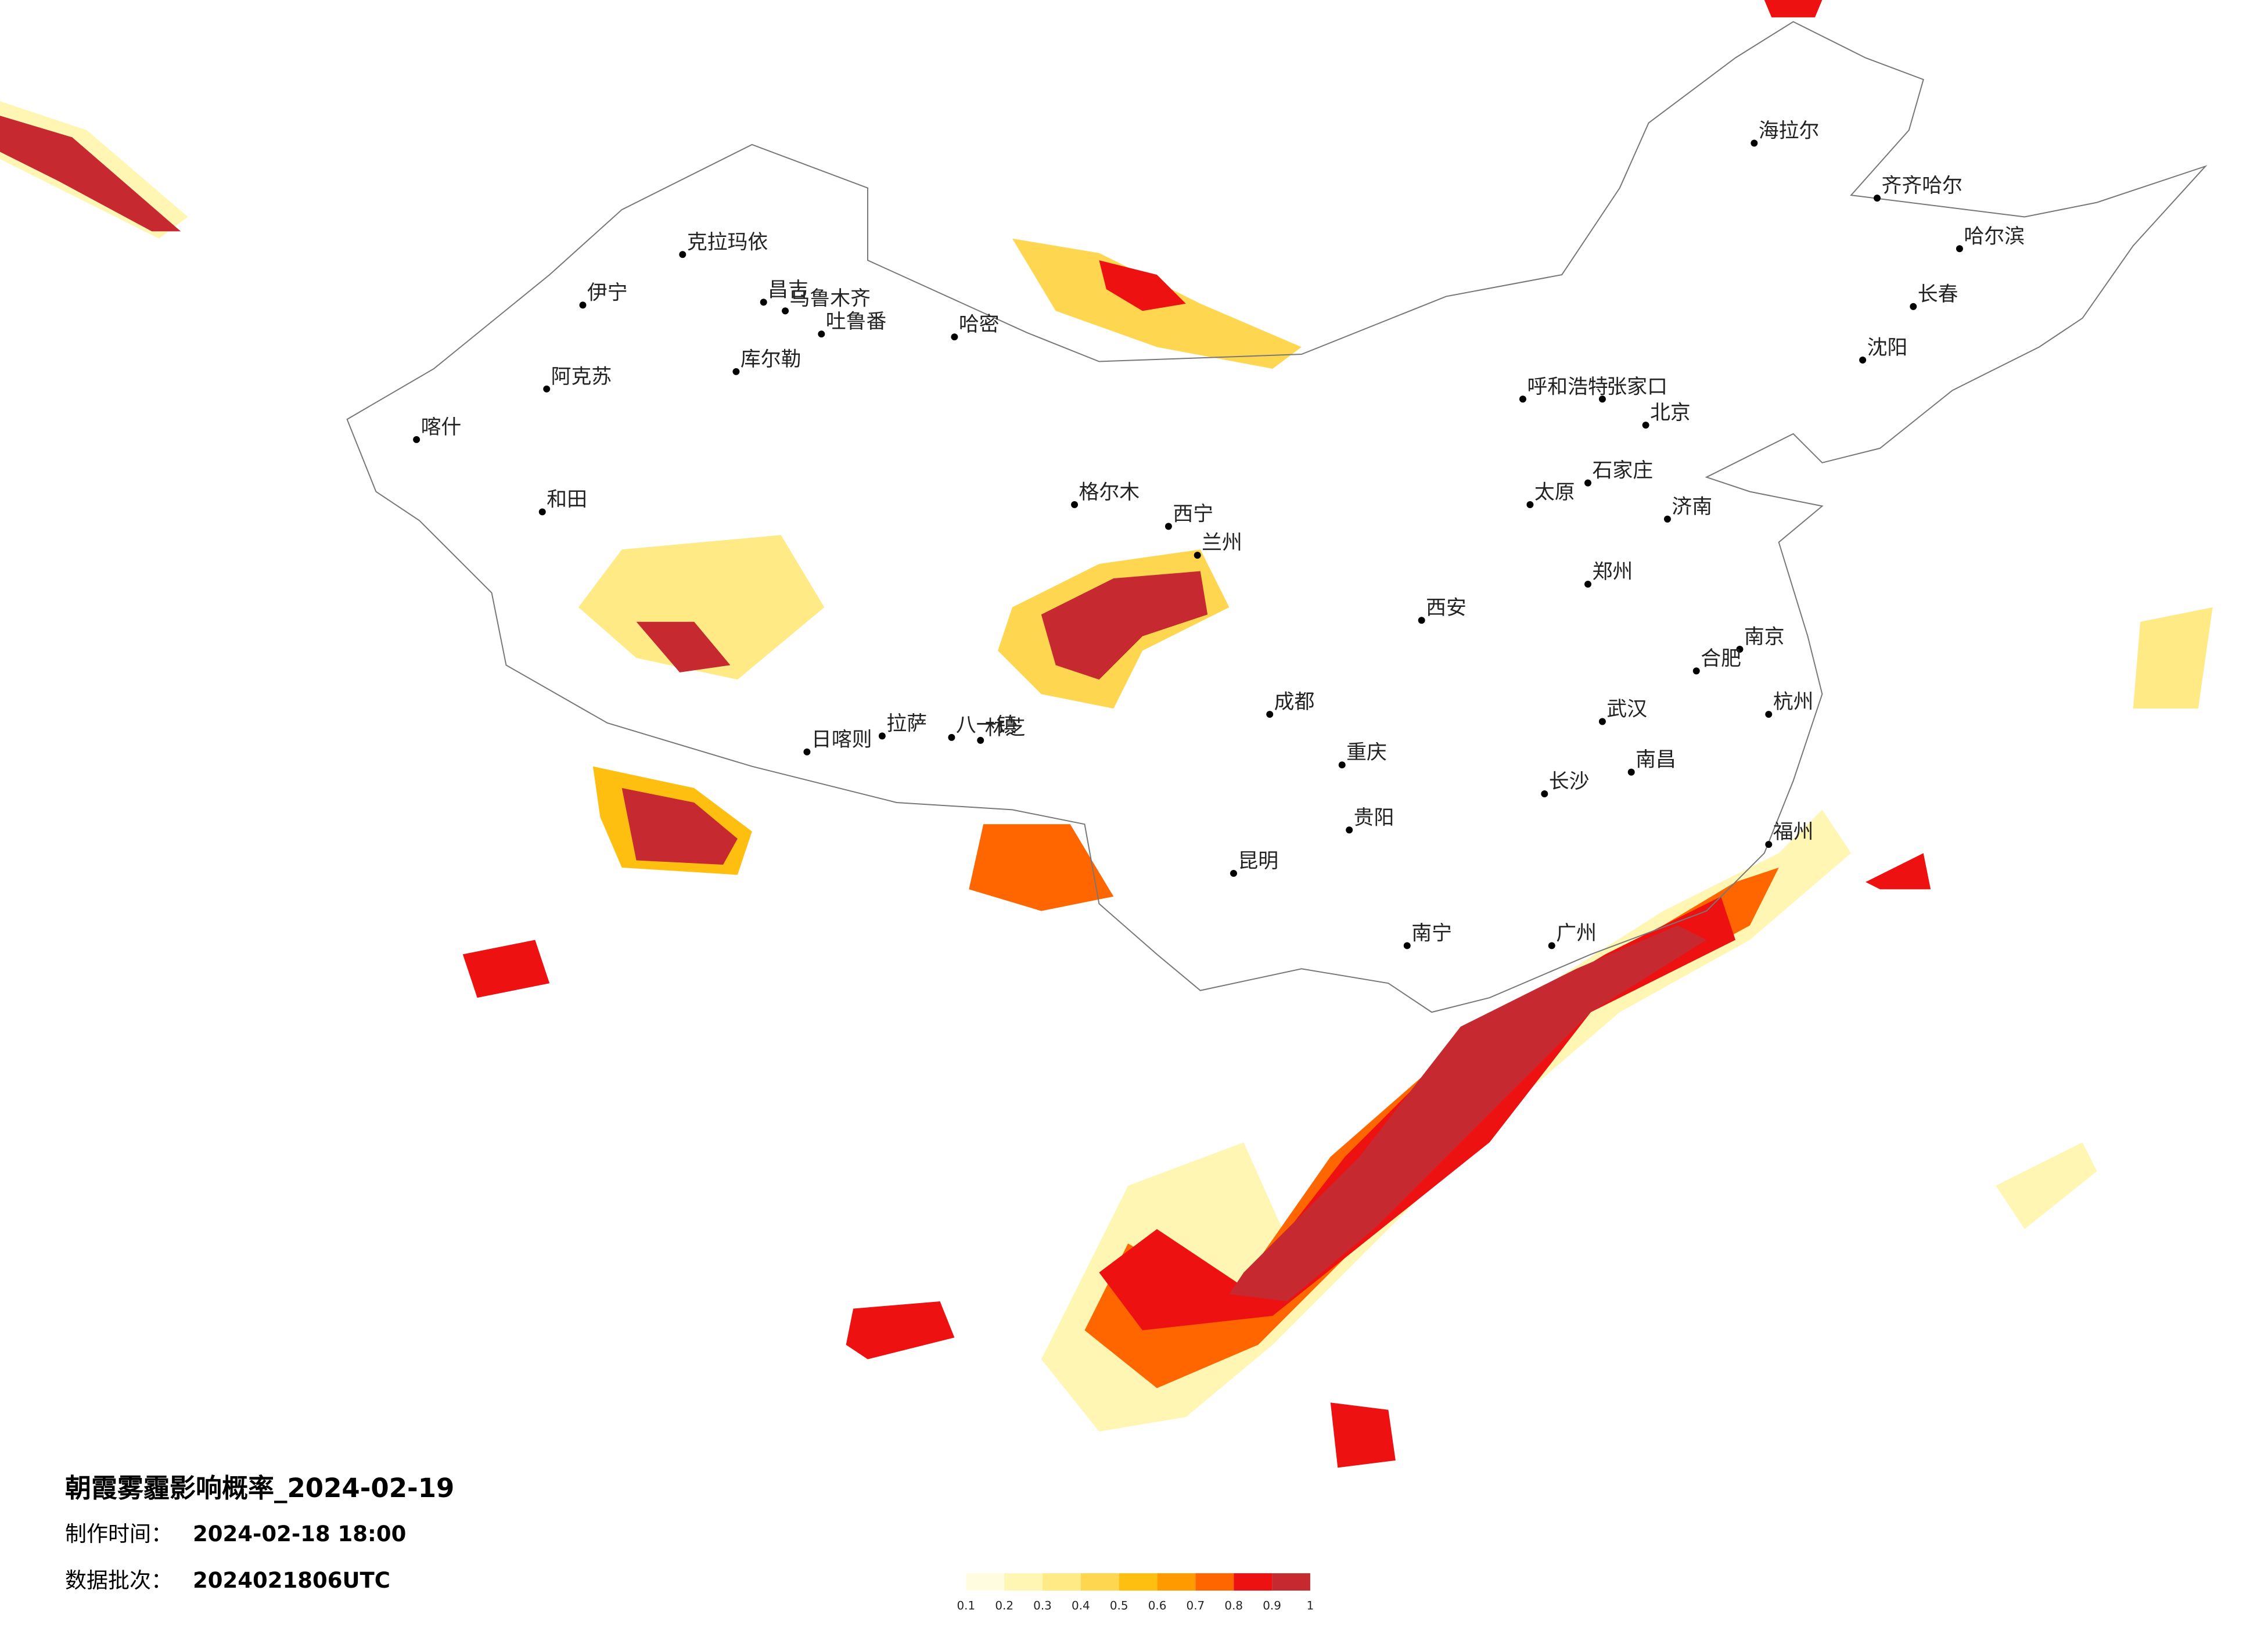 The image size is (2268, 1626). What do you see at coordinates (1431, 933) in the screenshot?
I see `city-label: 南宁` at bounding box center [1431, 933].